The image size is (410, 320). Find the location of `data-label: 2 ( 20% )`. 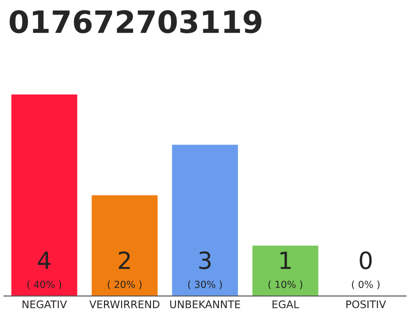

data-label: 2 ( 20% ) is located at coordinates (125, 270).